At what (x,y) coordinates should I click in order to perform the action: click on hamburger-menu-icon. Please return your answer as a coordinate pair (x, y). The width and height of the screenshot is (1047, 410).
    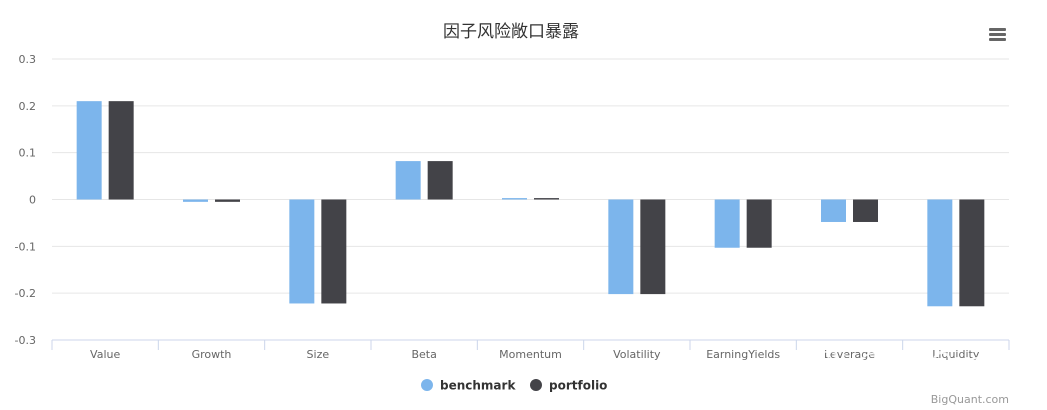
    Looking at the image, I should click on (997, 34).